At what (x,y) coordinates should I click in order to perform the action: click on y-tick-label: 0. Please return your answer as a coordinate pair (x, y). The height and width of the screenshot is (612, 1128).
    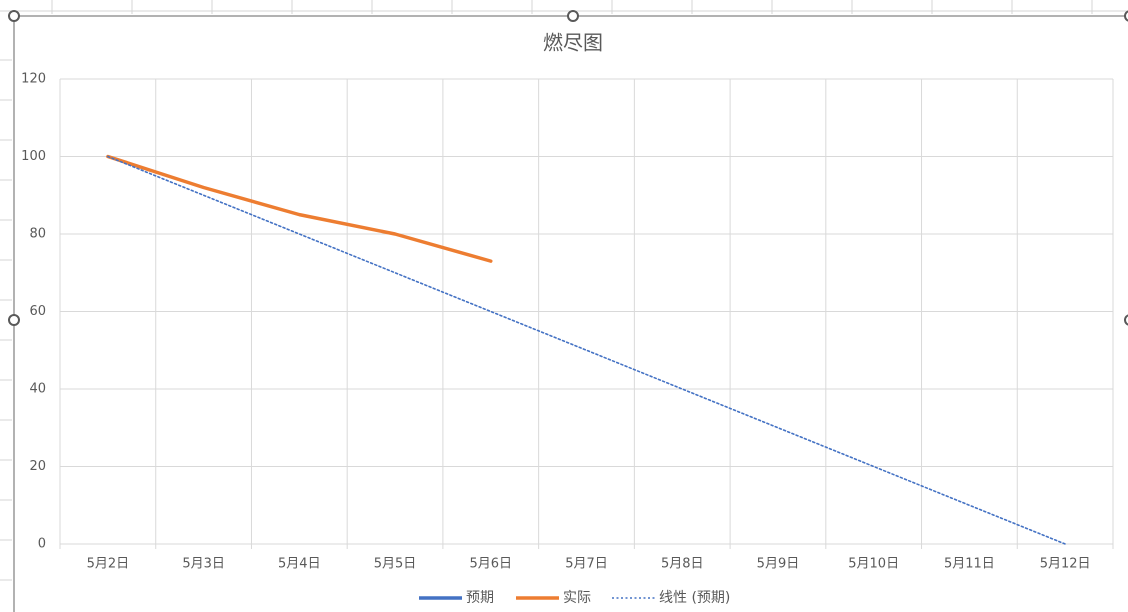
    Looking at the image, I should click on (42, 544).